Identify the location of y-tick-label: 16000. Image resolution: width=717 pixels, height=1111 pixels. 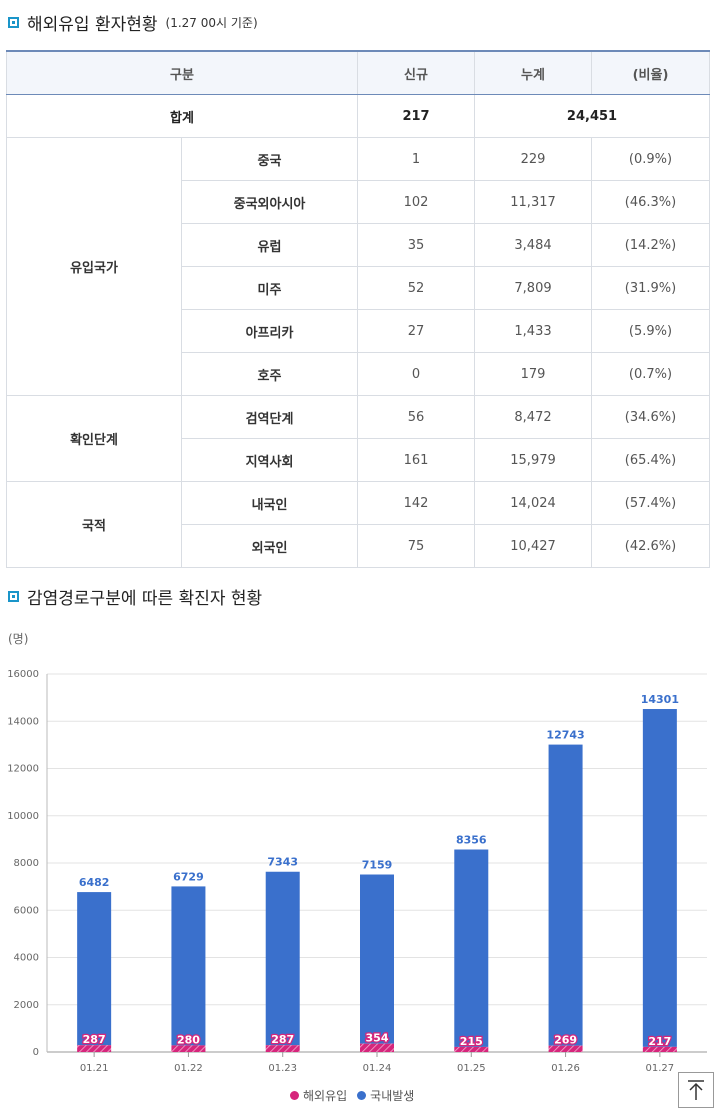
(23, 674).